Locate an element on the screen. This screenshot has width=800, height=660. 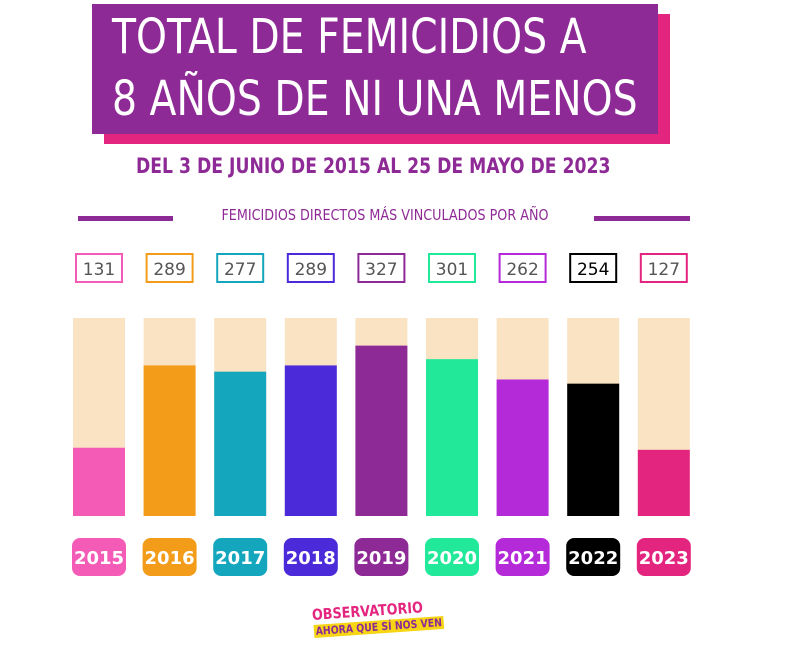
year-pill-2022 is located at coordinates (593, 557).